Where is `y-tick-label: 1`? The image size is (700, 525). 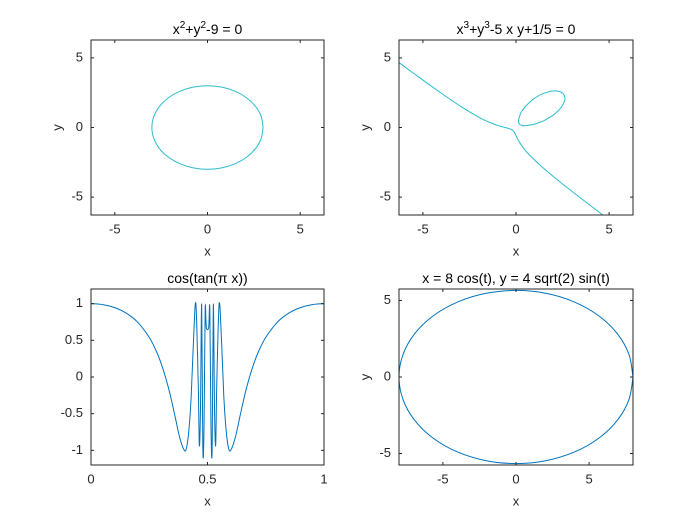 y-tick-label: 1 is located at coordinates (79, 302).